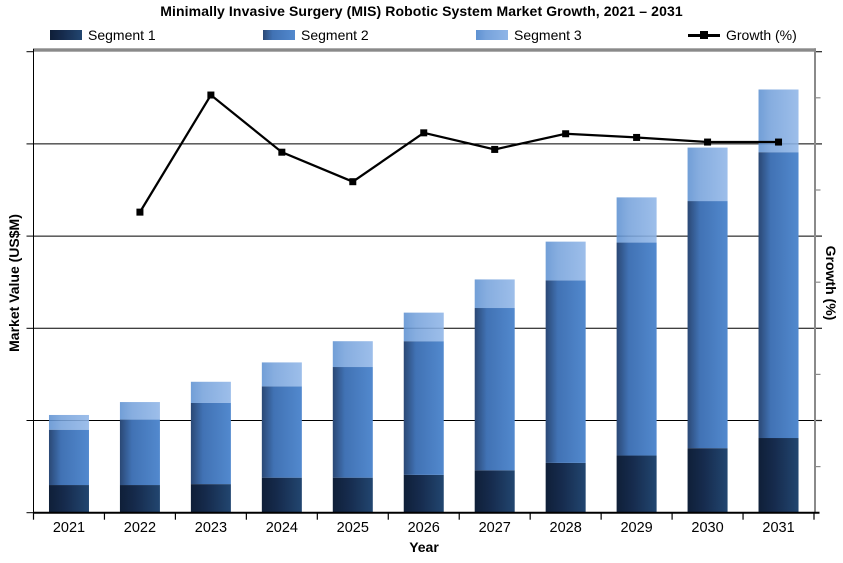  I want to click on bar-stack-2027, so click(494, 396).